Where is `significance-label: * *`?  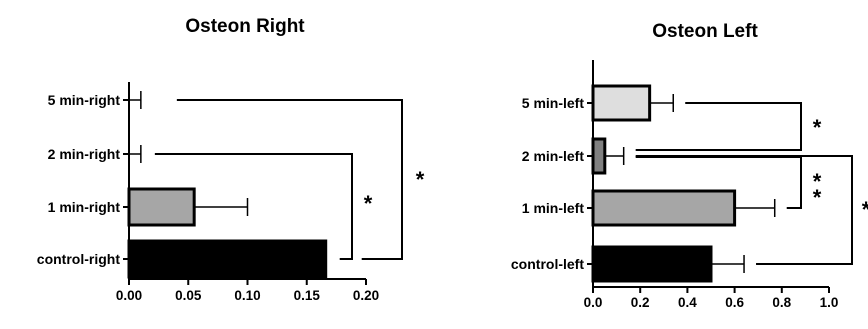
significance-label: * * is located at coordinates (817, 189).